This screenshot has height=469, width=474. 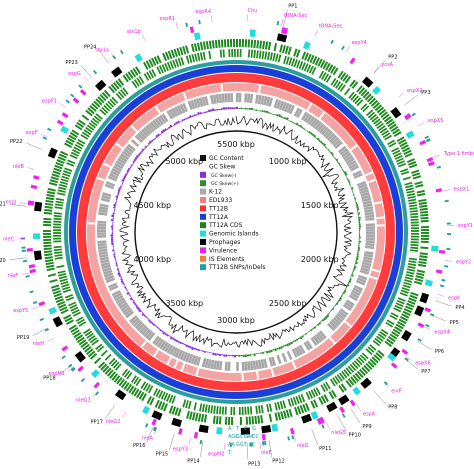 I want to click on feature-label: nleG, so click(x=303, y=446).